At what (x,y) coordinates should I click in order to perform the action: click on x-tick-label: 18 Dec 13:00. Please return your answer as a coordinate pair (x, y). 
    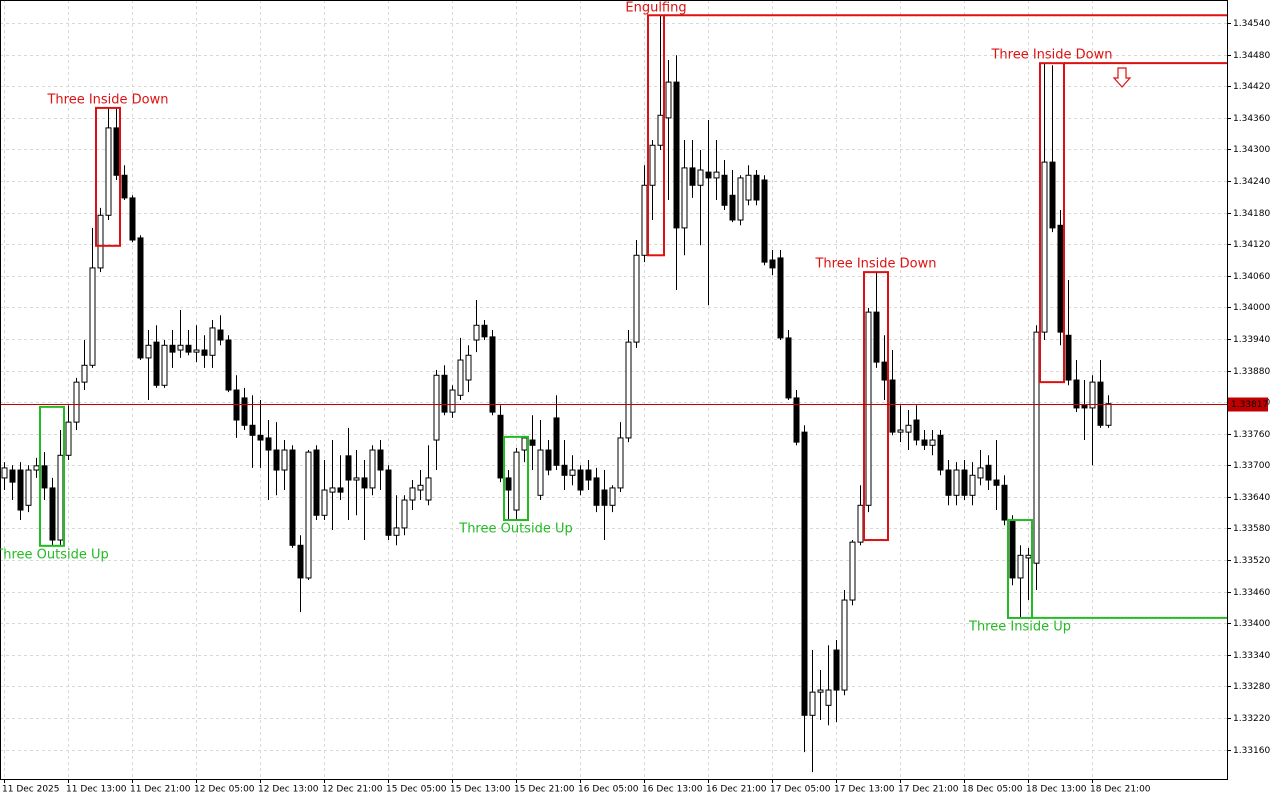
    Looking at the image, I should click on (1056, 790).